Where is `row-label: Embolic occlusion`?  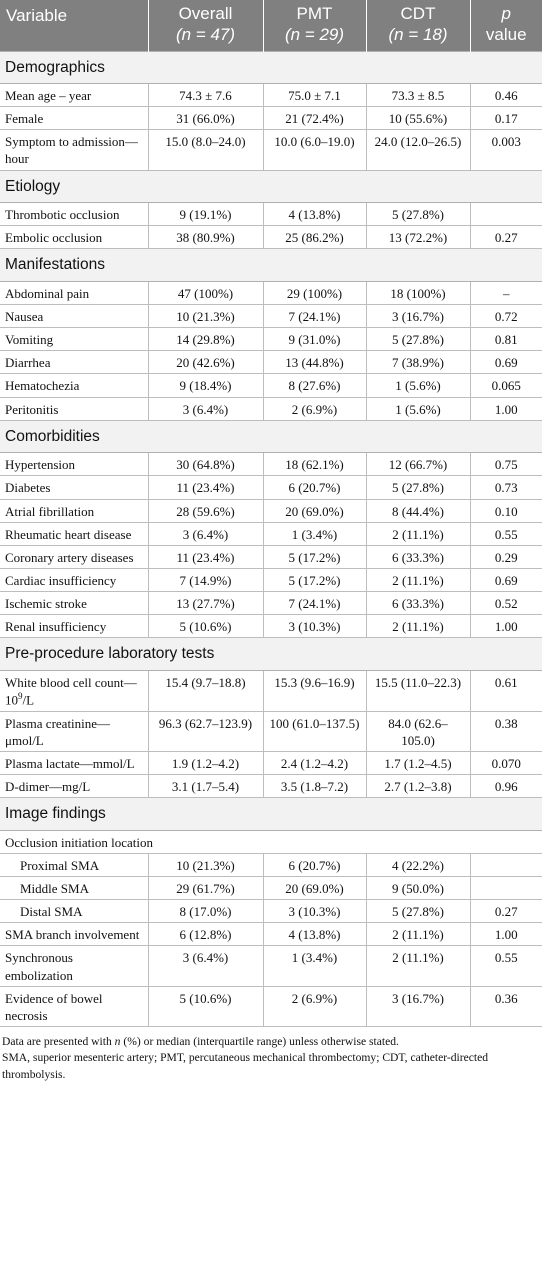
row-label: Embolic occlusion is located at coordinates (74, 237).